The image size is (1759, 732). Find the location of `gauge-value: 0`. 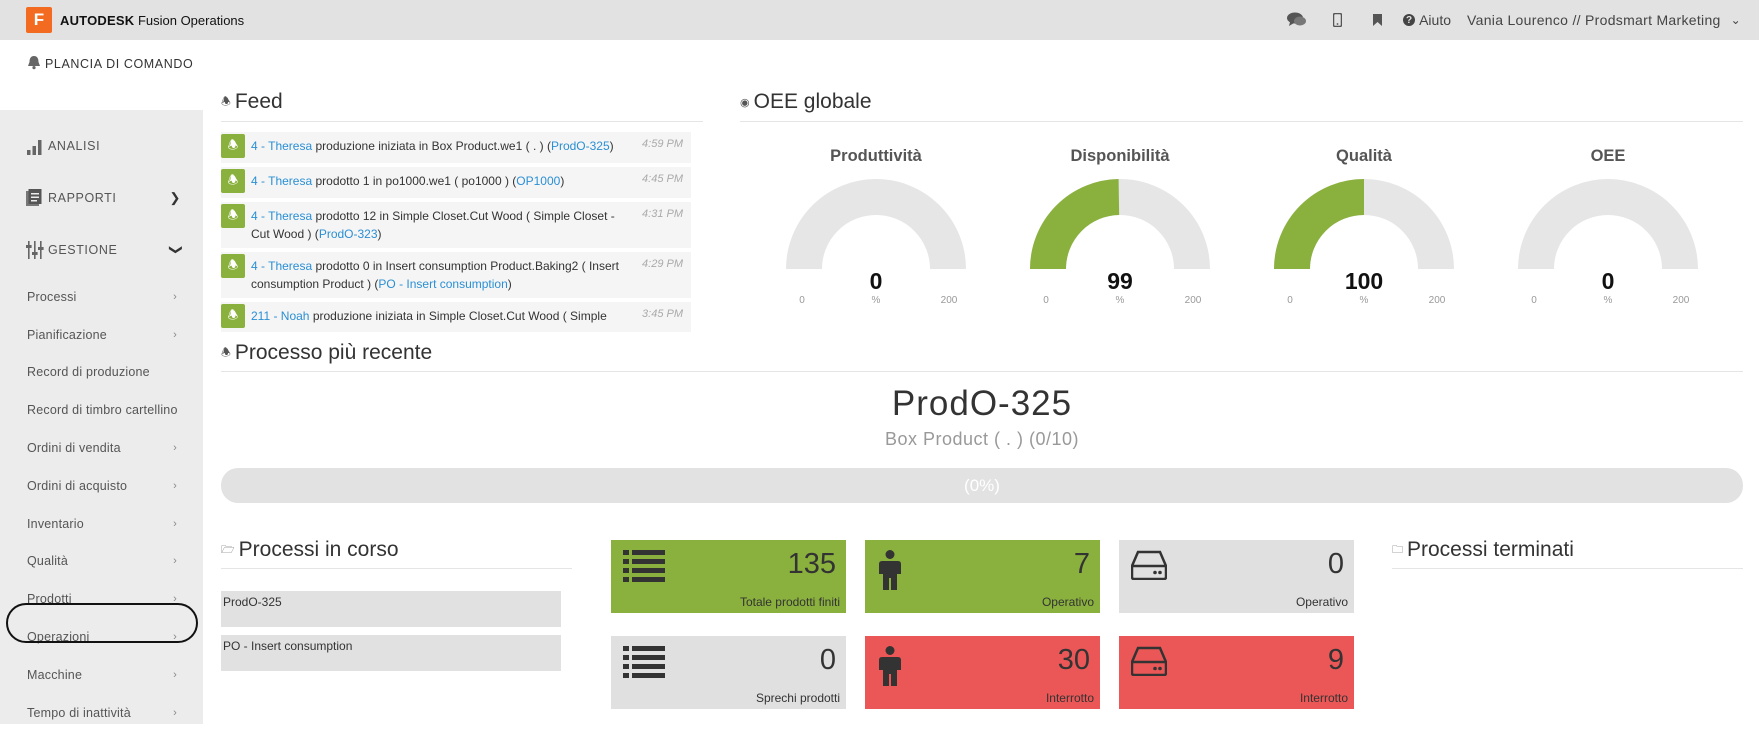

gauge-value: 0 is located at coordinates (876, 281).